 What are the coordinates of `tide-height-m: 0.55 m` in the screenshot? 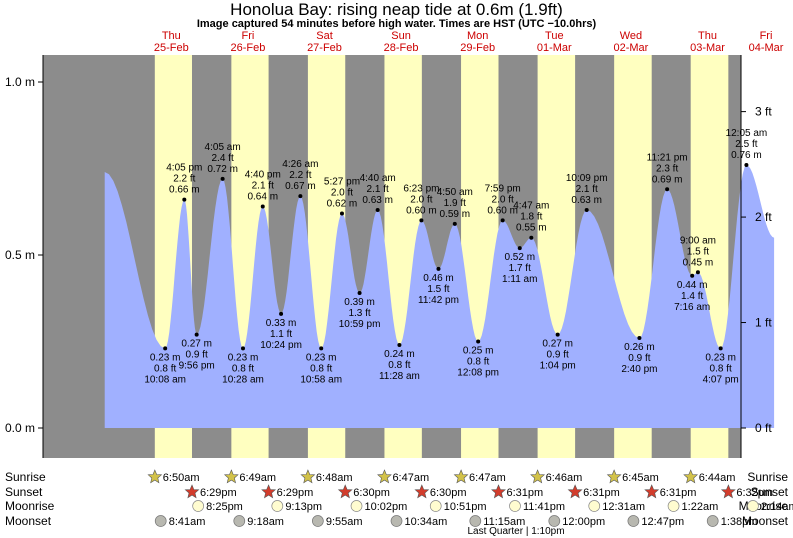 It's located at (531, 228).